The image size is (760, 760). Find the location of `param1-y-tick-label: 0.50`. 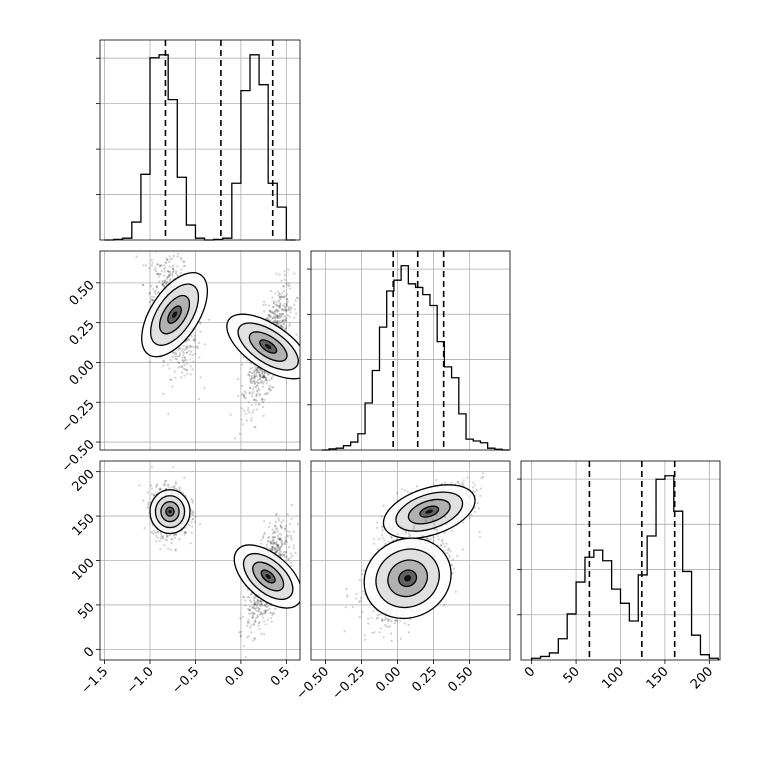

param1-y-tick-label: 0.50 is located at coordinates (82, 293).